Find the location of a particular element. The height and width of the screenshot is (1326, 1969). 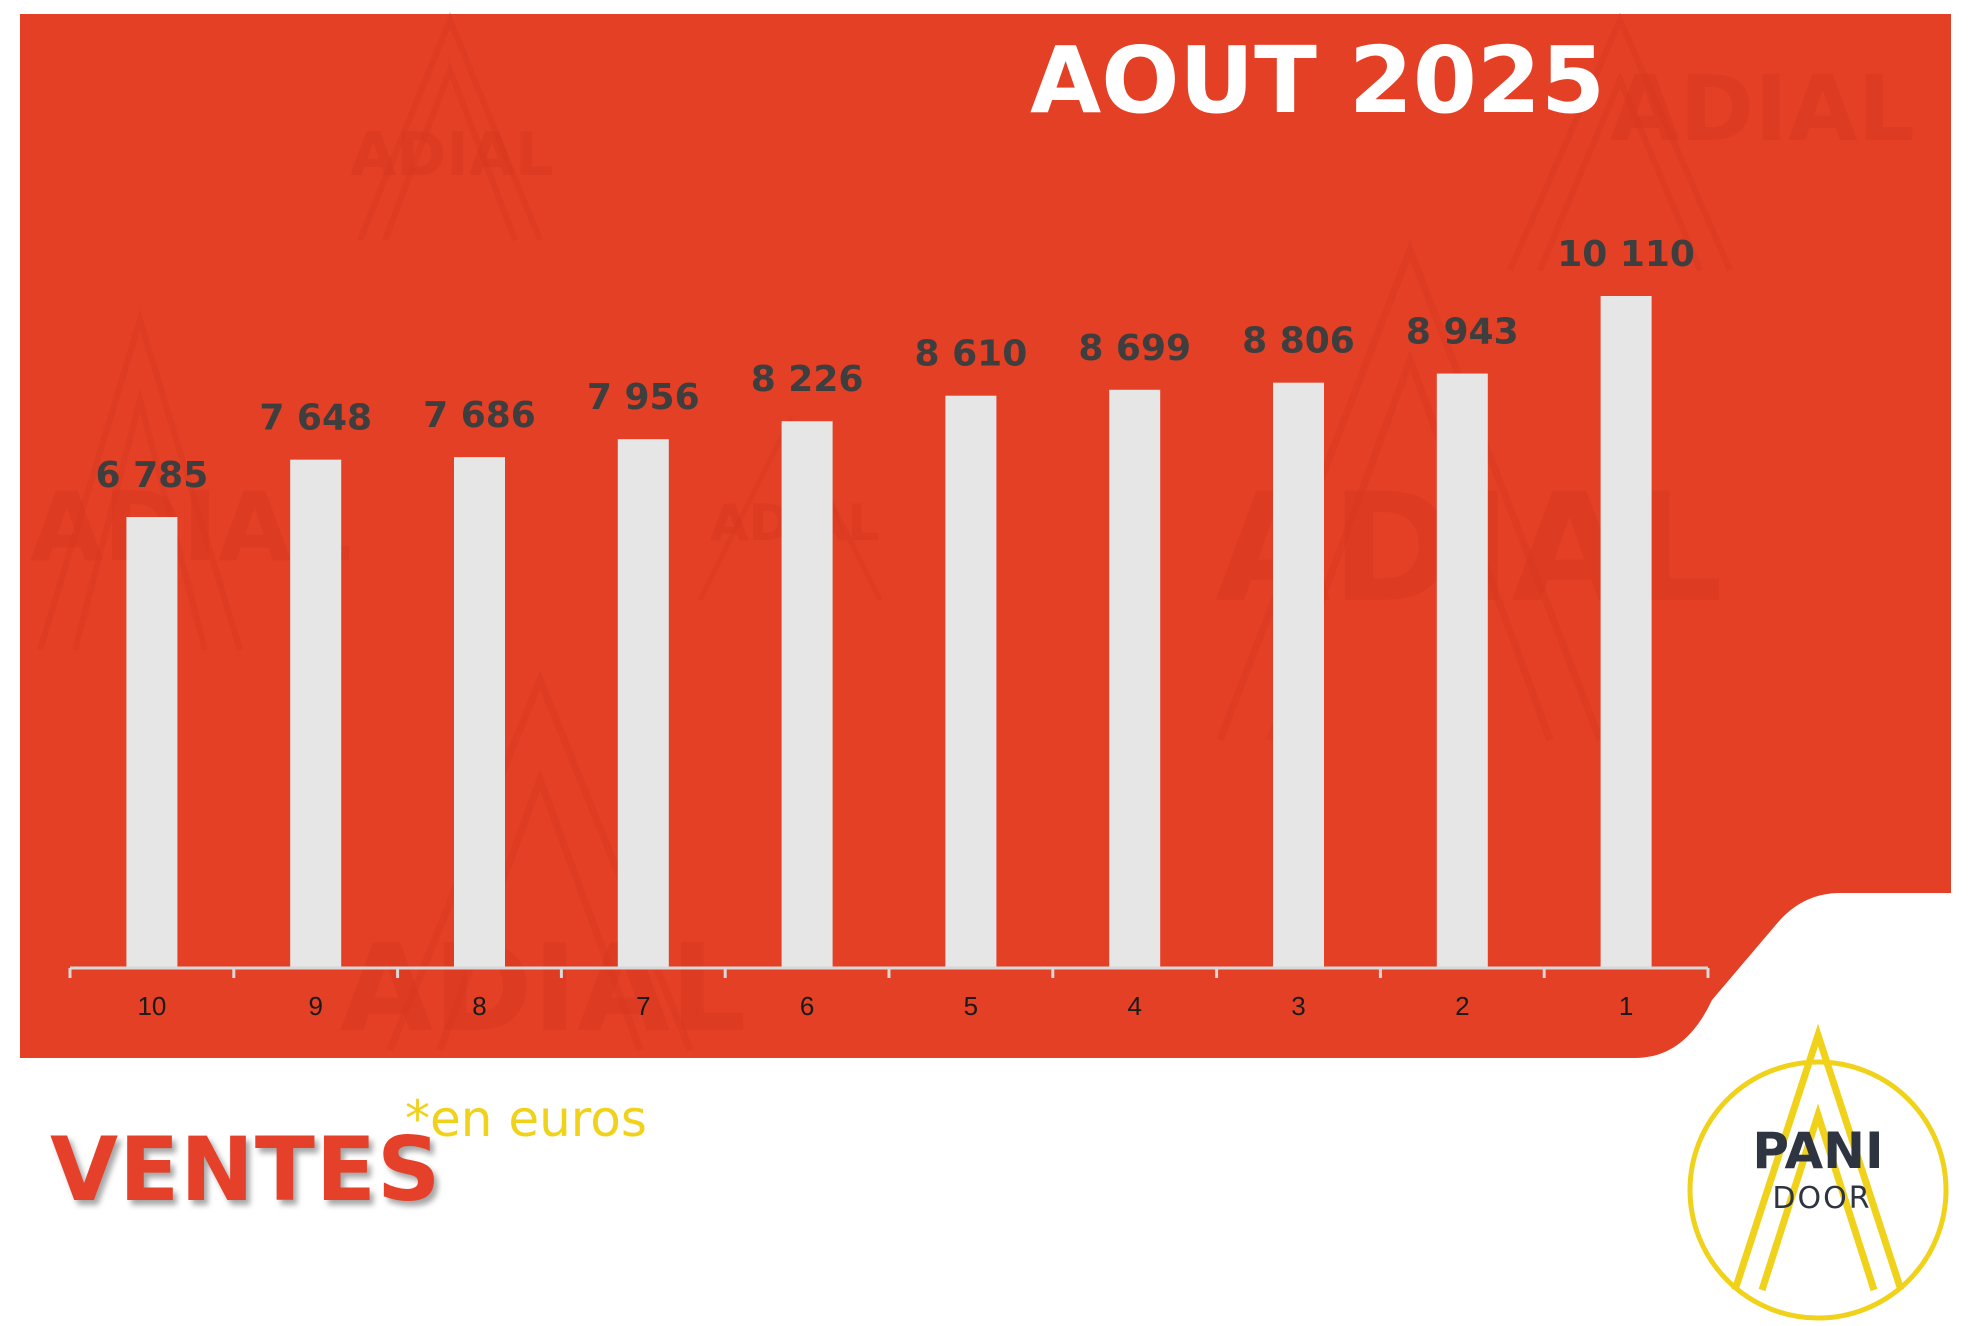

category-label-9: 9 is located at coordinates (315, 1006).